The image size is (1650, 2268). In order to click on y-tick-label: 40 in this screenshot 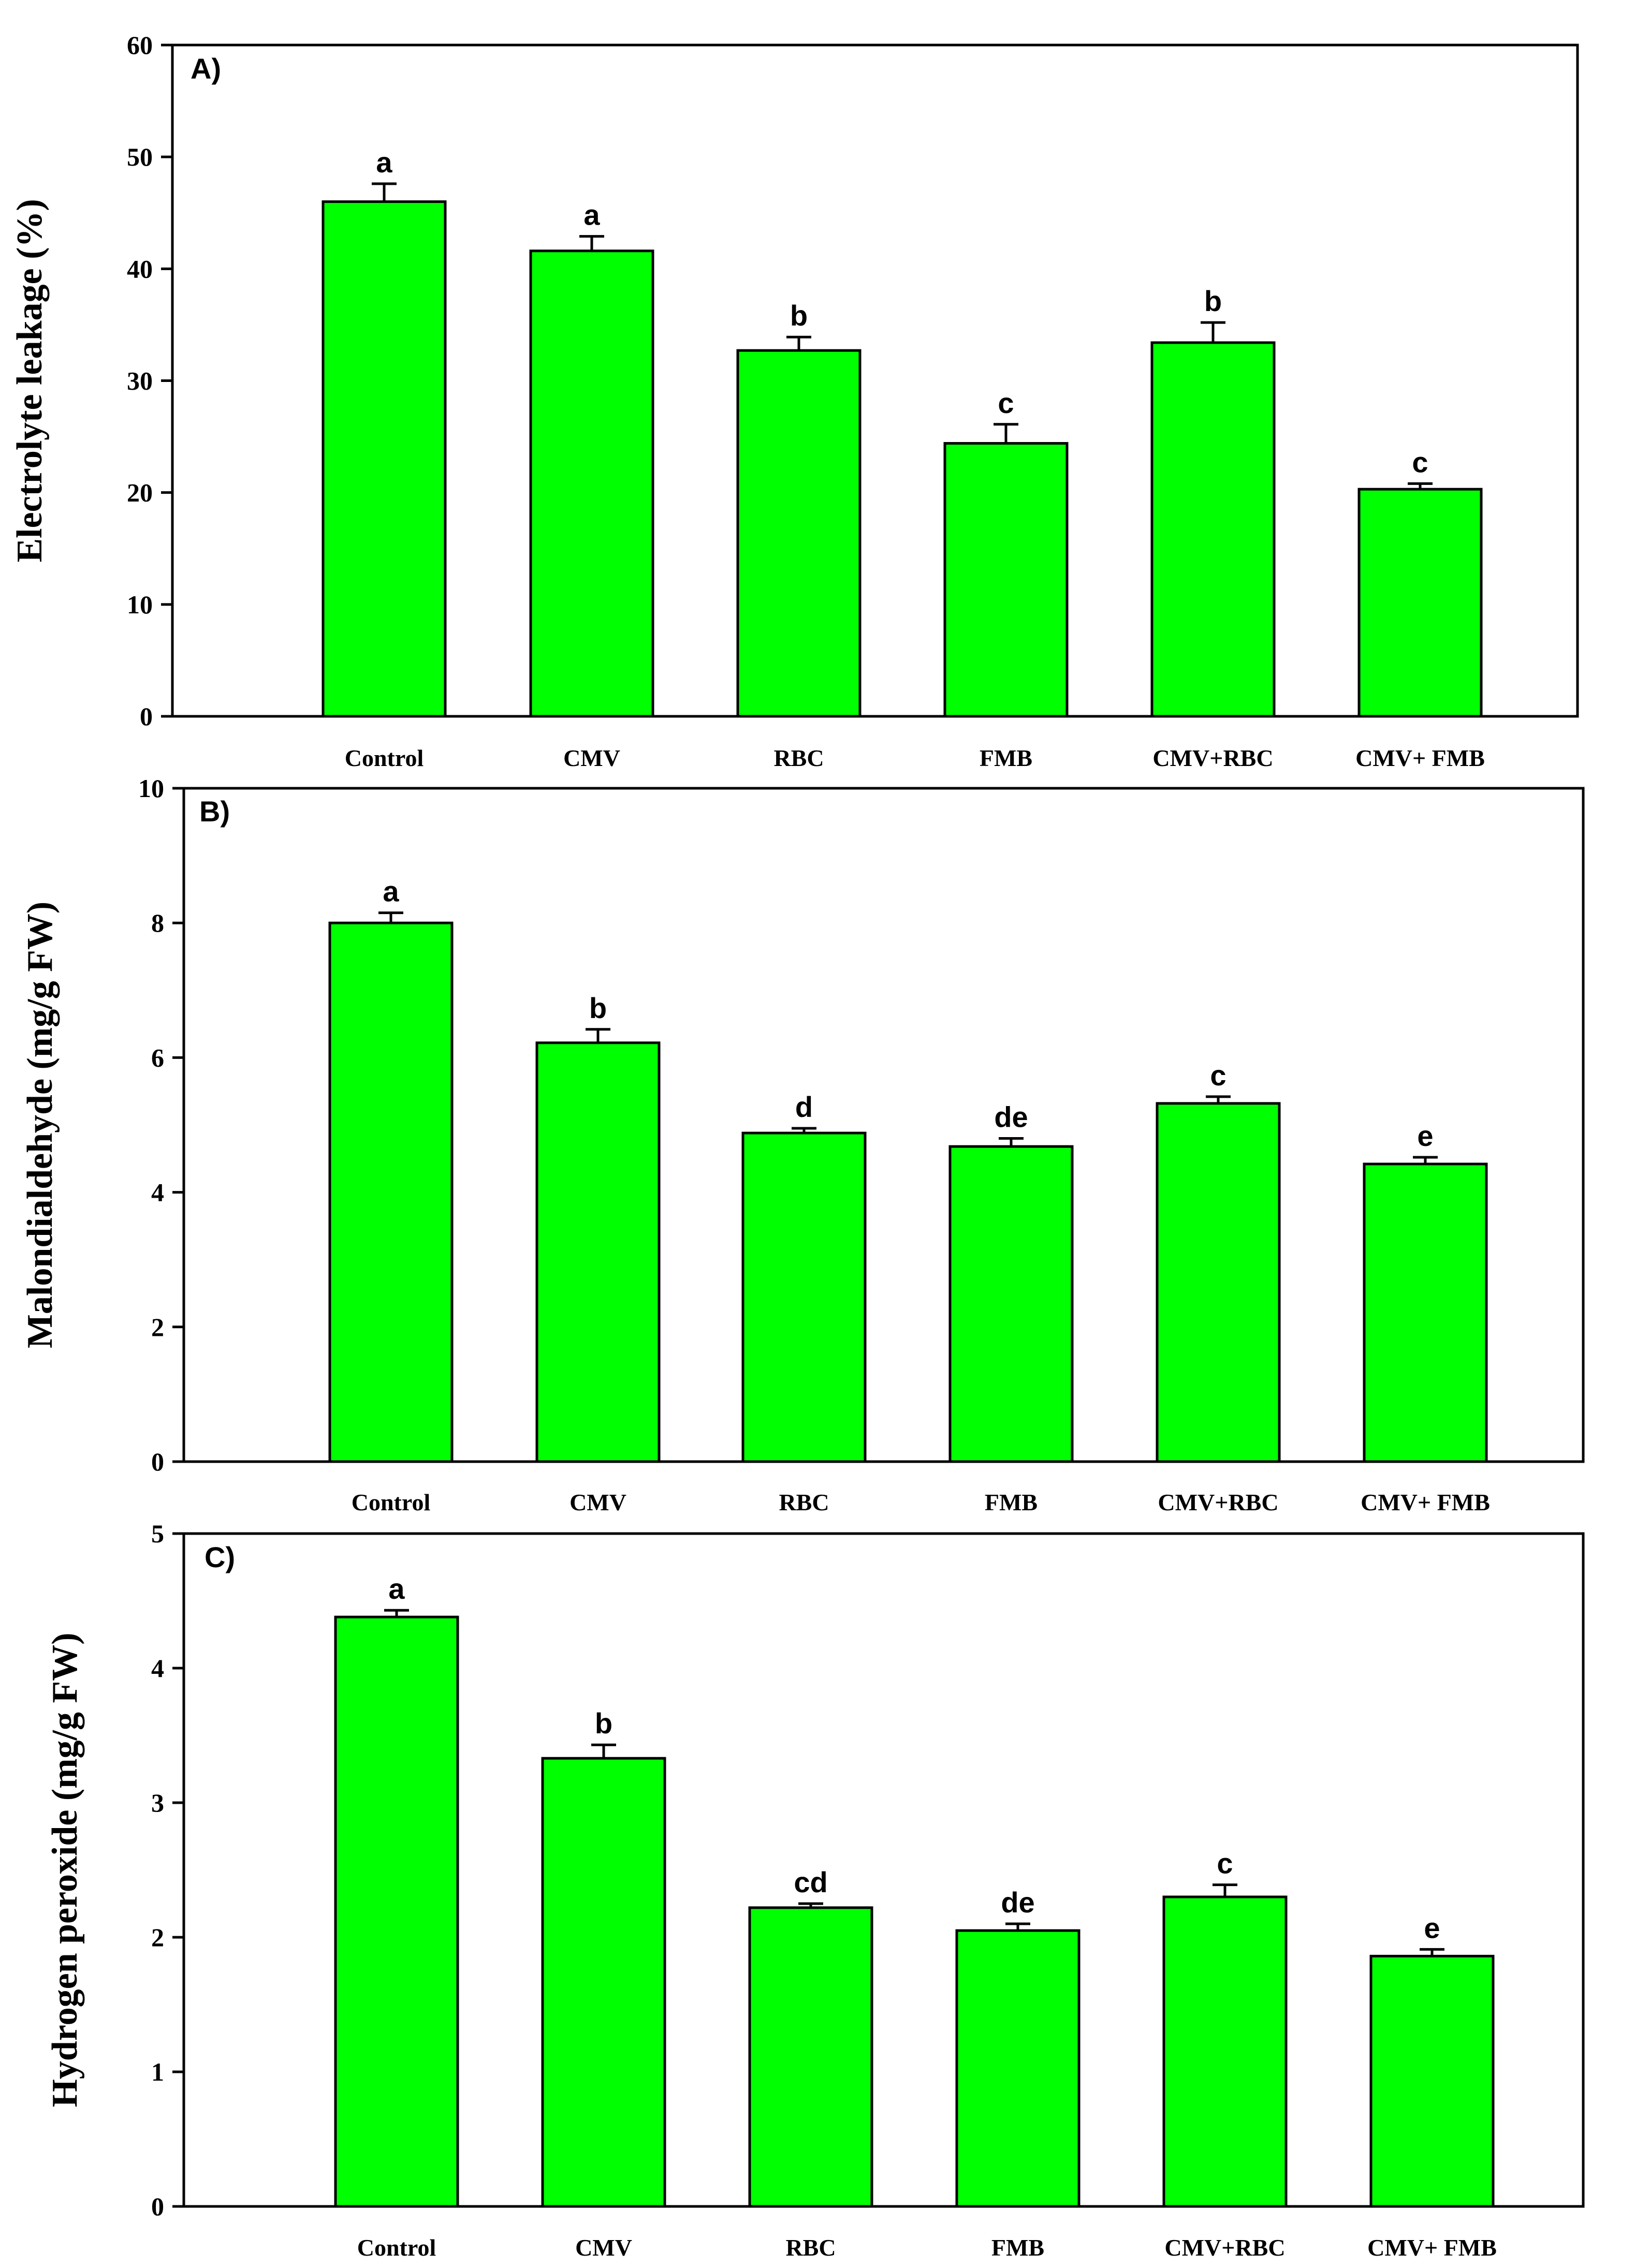, I will do `click(140, 268)`.